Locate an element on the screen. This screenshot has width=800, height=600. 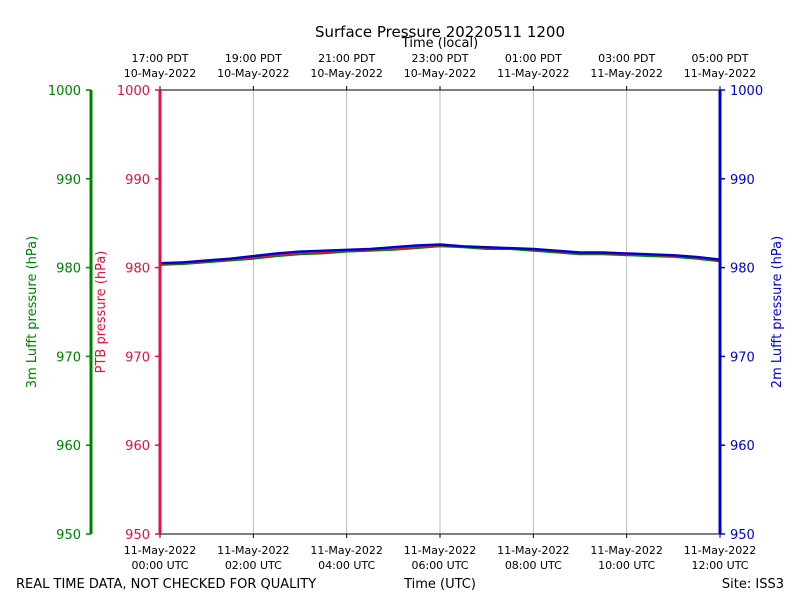
green-y-tick-label: 970 is located at coordinates (68, 357).